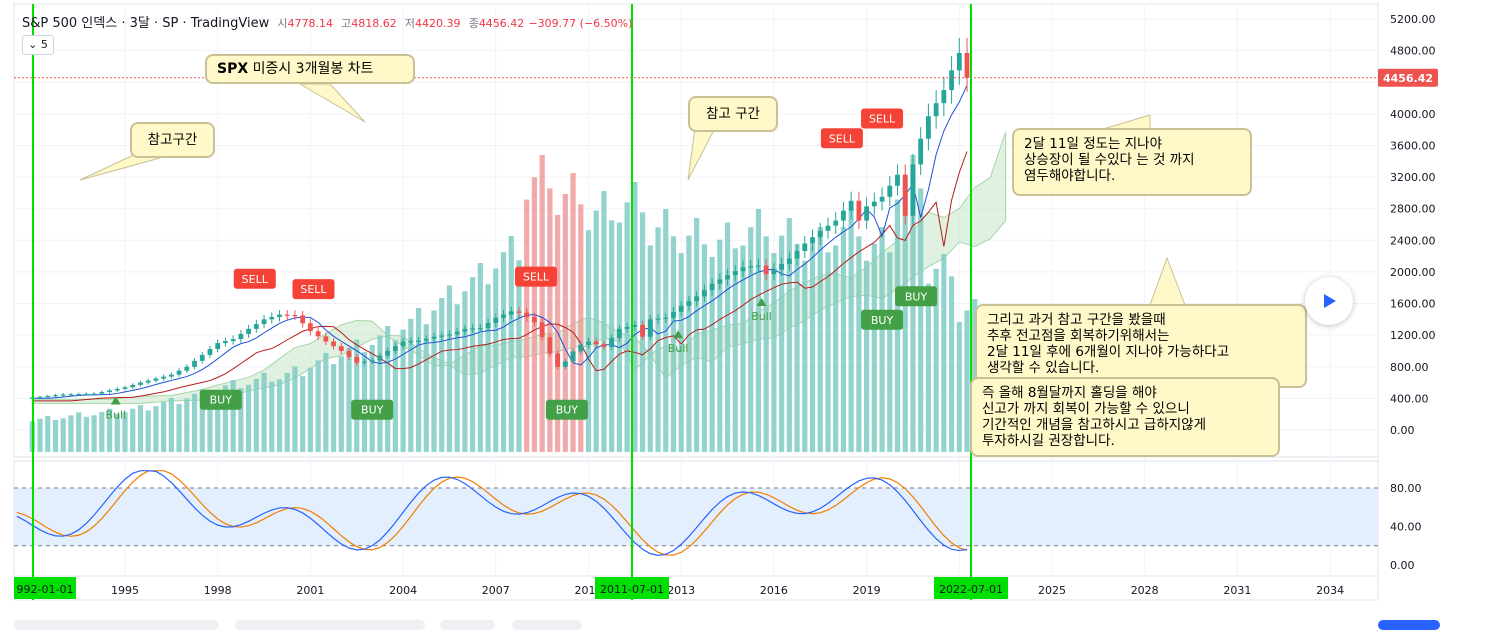 The height and width of the screenshot is (630, 1487). I want to click on bull-marker, so click(115, 400).